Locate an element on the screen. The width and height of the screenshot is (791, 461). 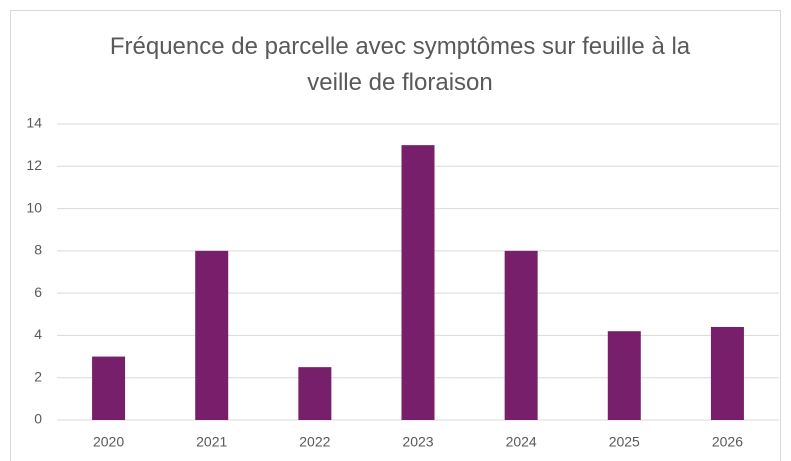
x-tick-label: 2022 is located at coordinates (314, 442).